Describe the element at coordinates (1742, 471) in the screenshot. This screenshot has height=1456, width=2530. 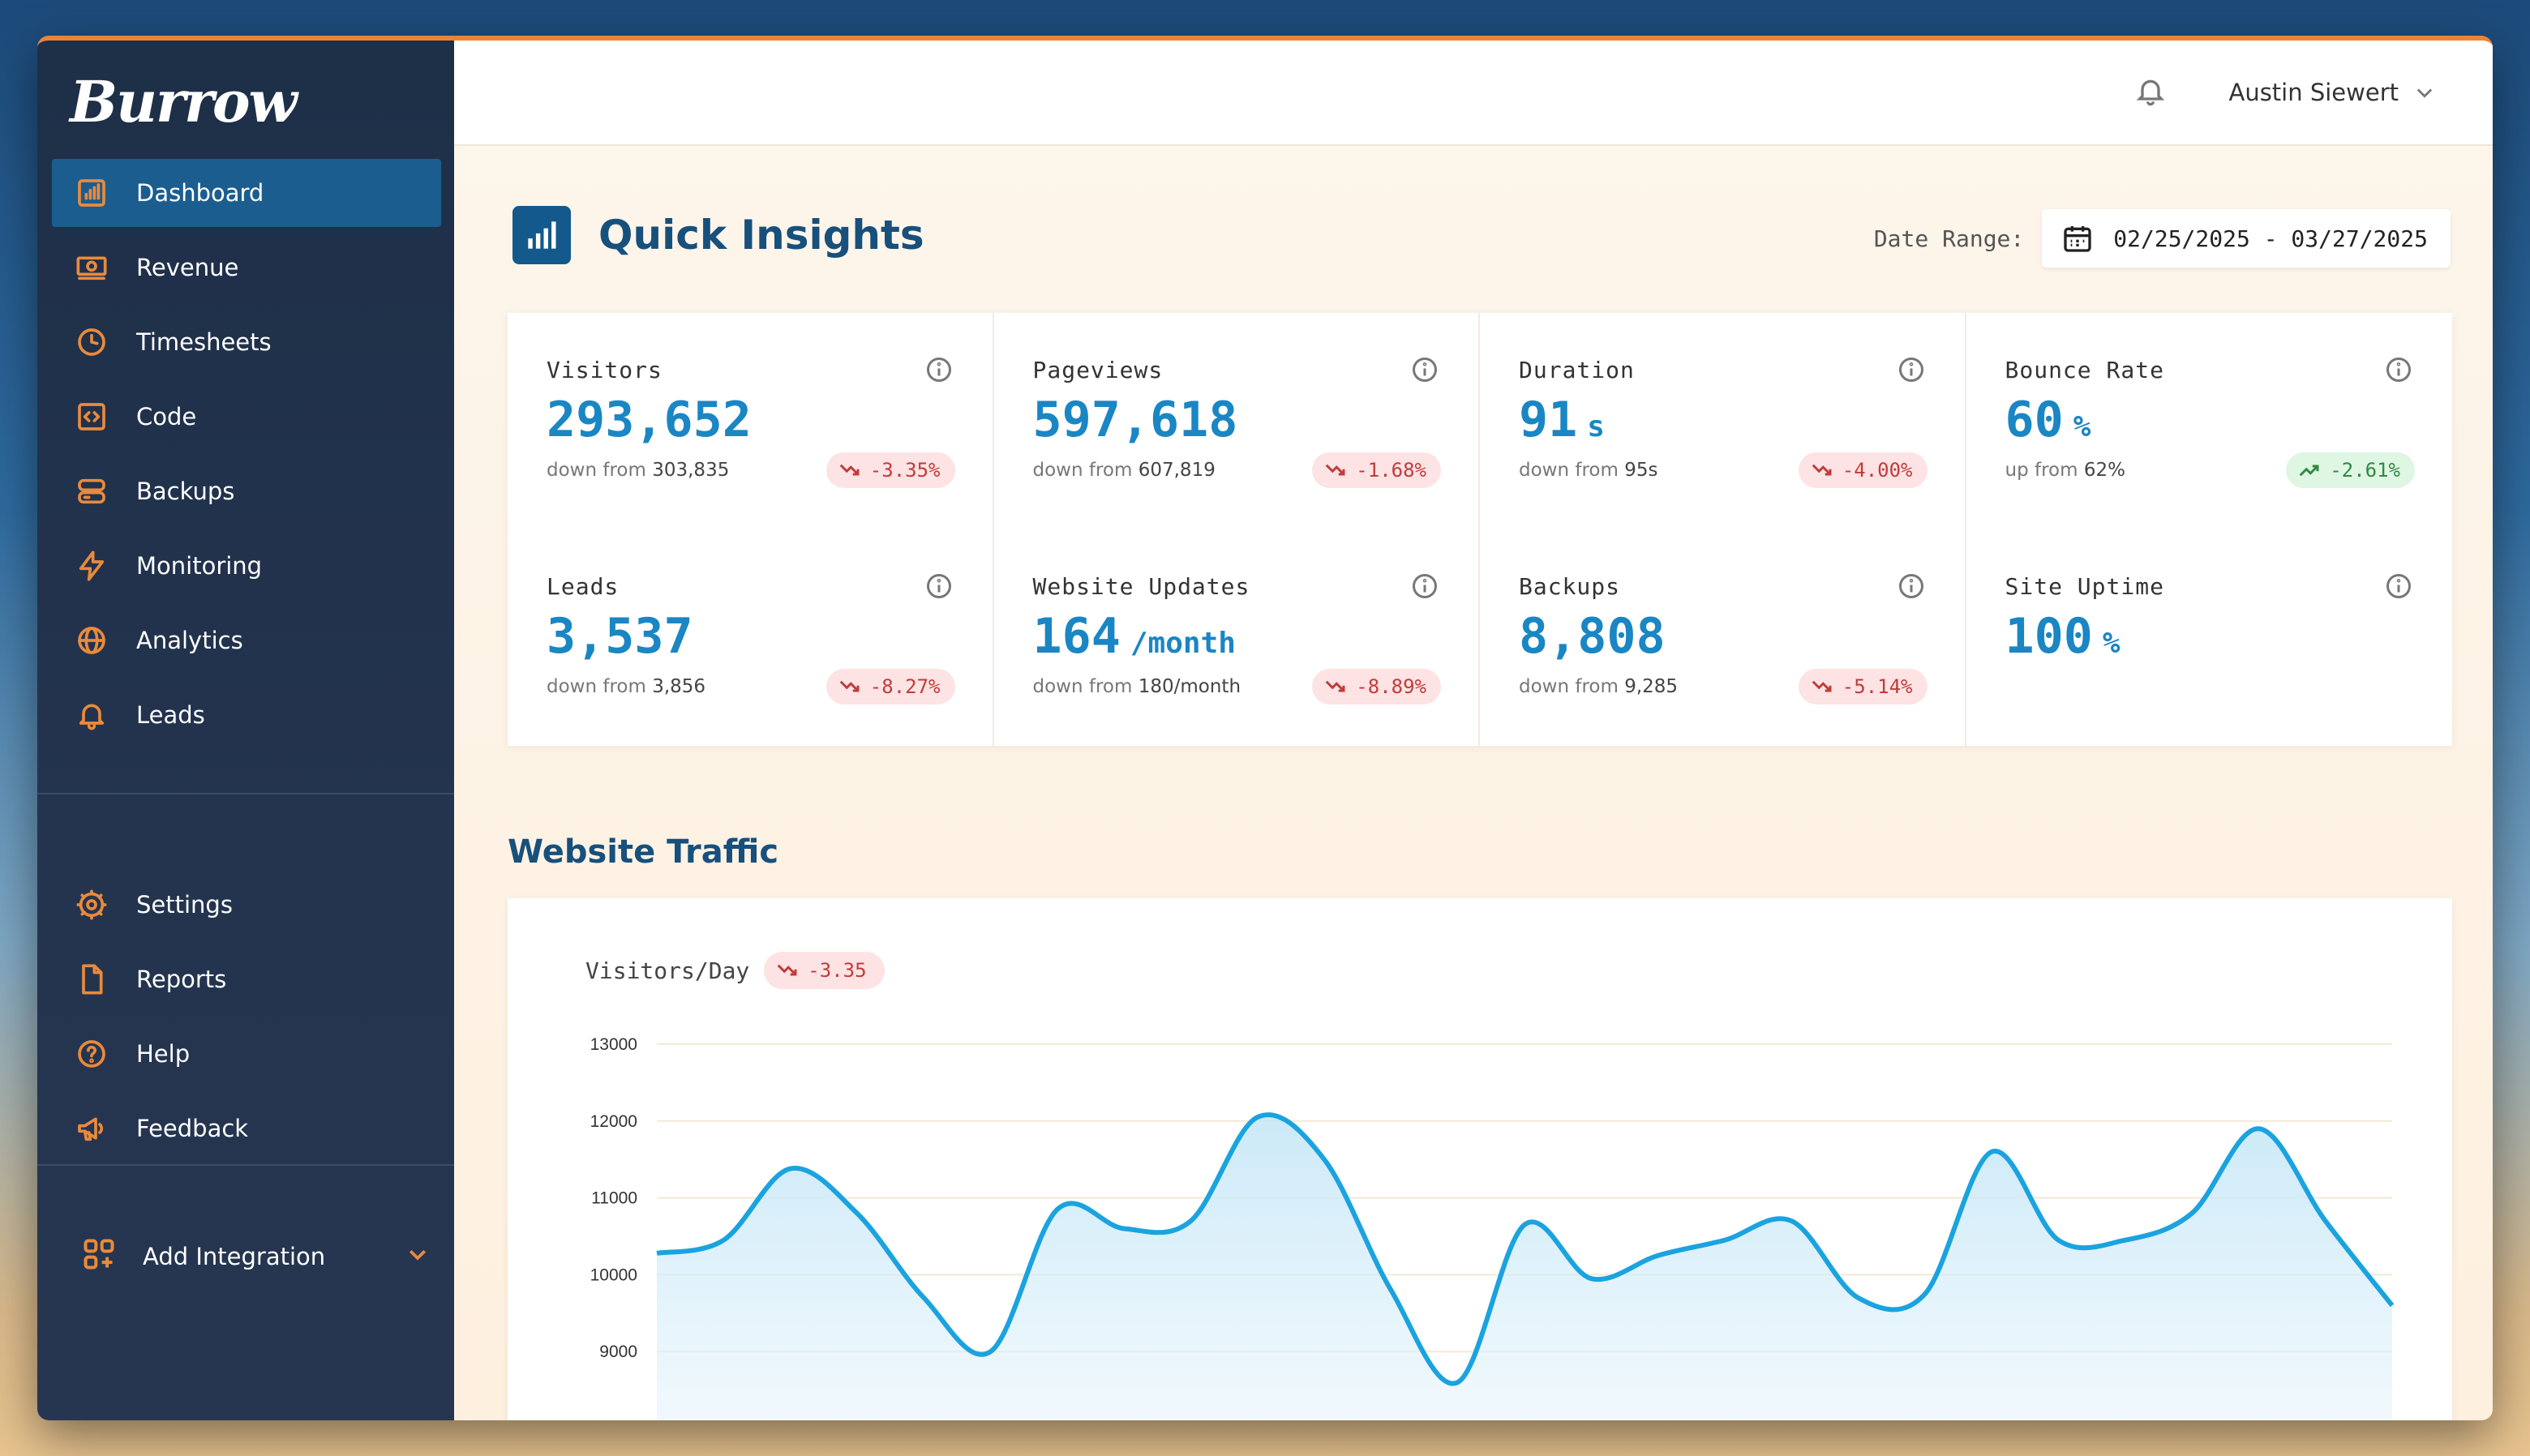
I see `stat-comparison: down from 95s` at that location.